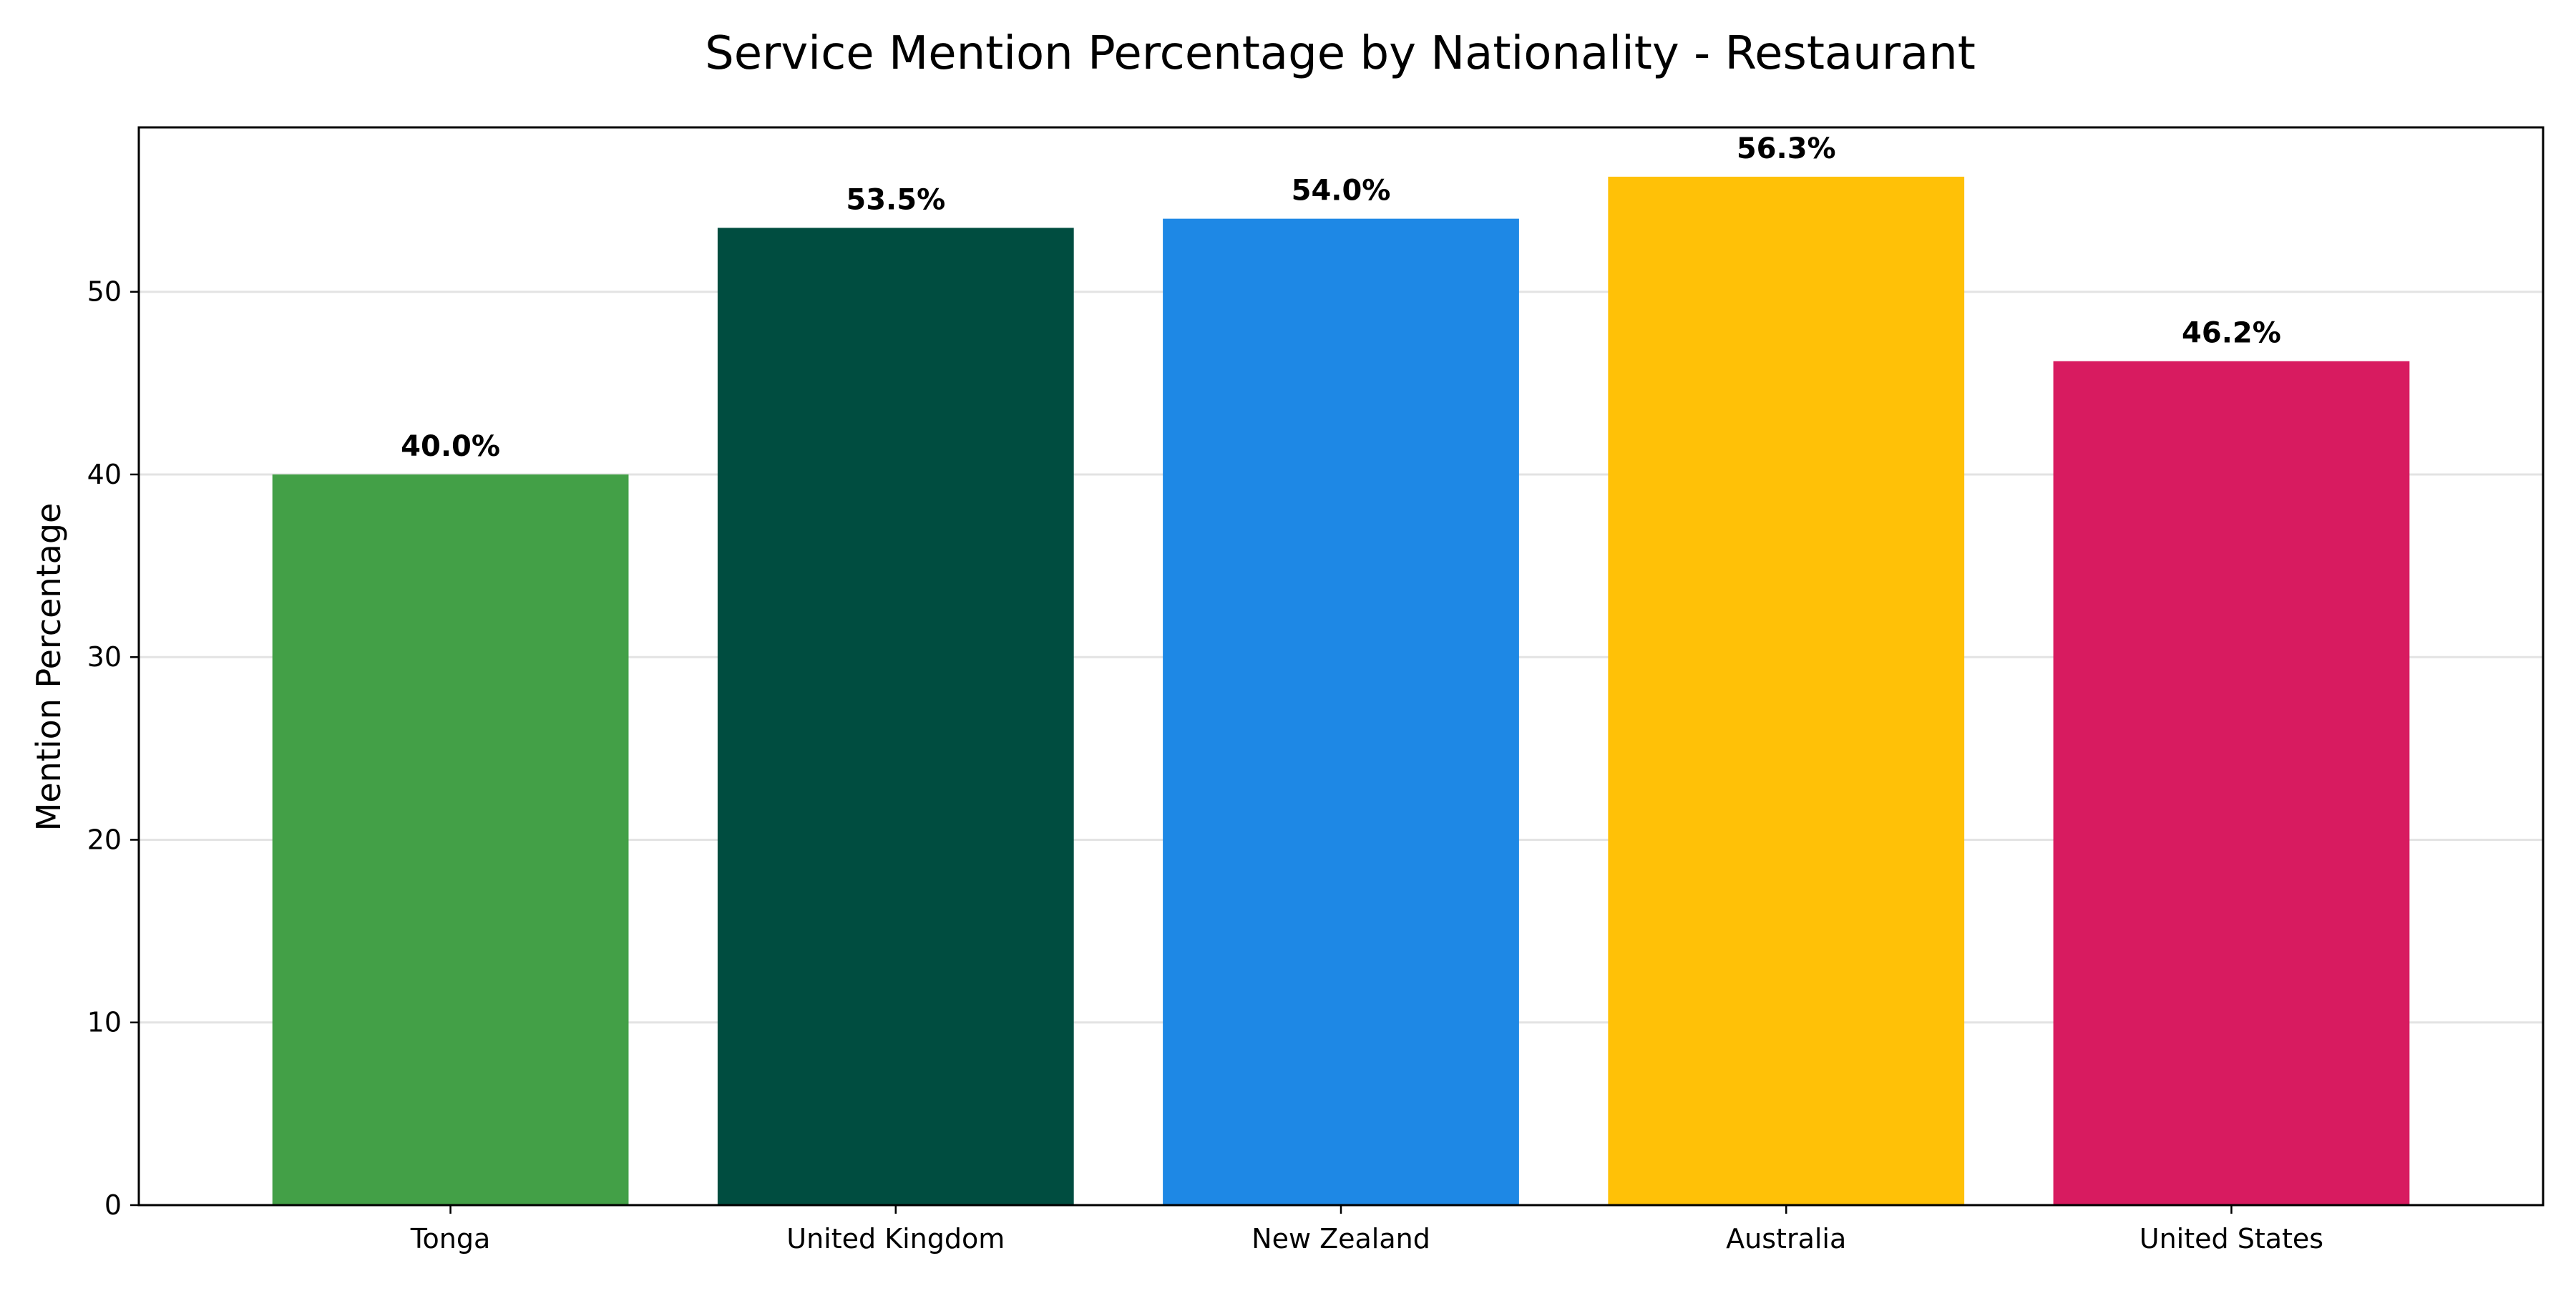 This screenshot has width=2576, height=1291. Describe the element at coordinates (113, 1205) in the screenshot. I see `y-tick-label: 0` at that location.